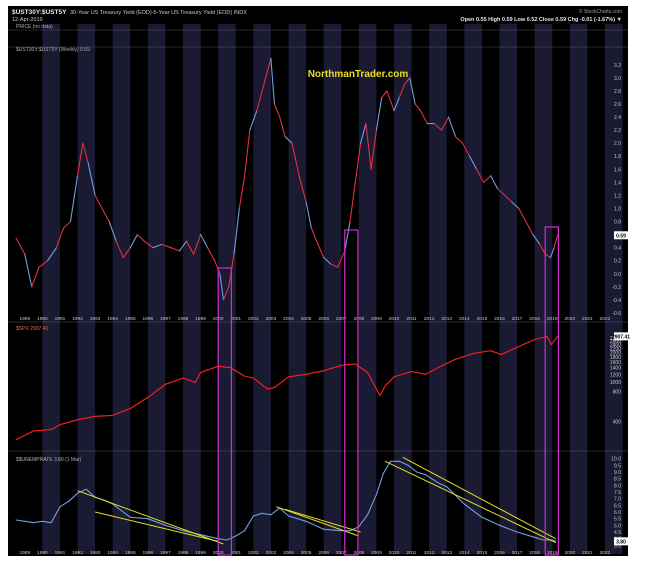  Describe the element at coordinates (429, 319) in the screenshot. I see `x-tick-label: 2012` at that location.